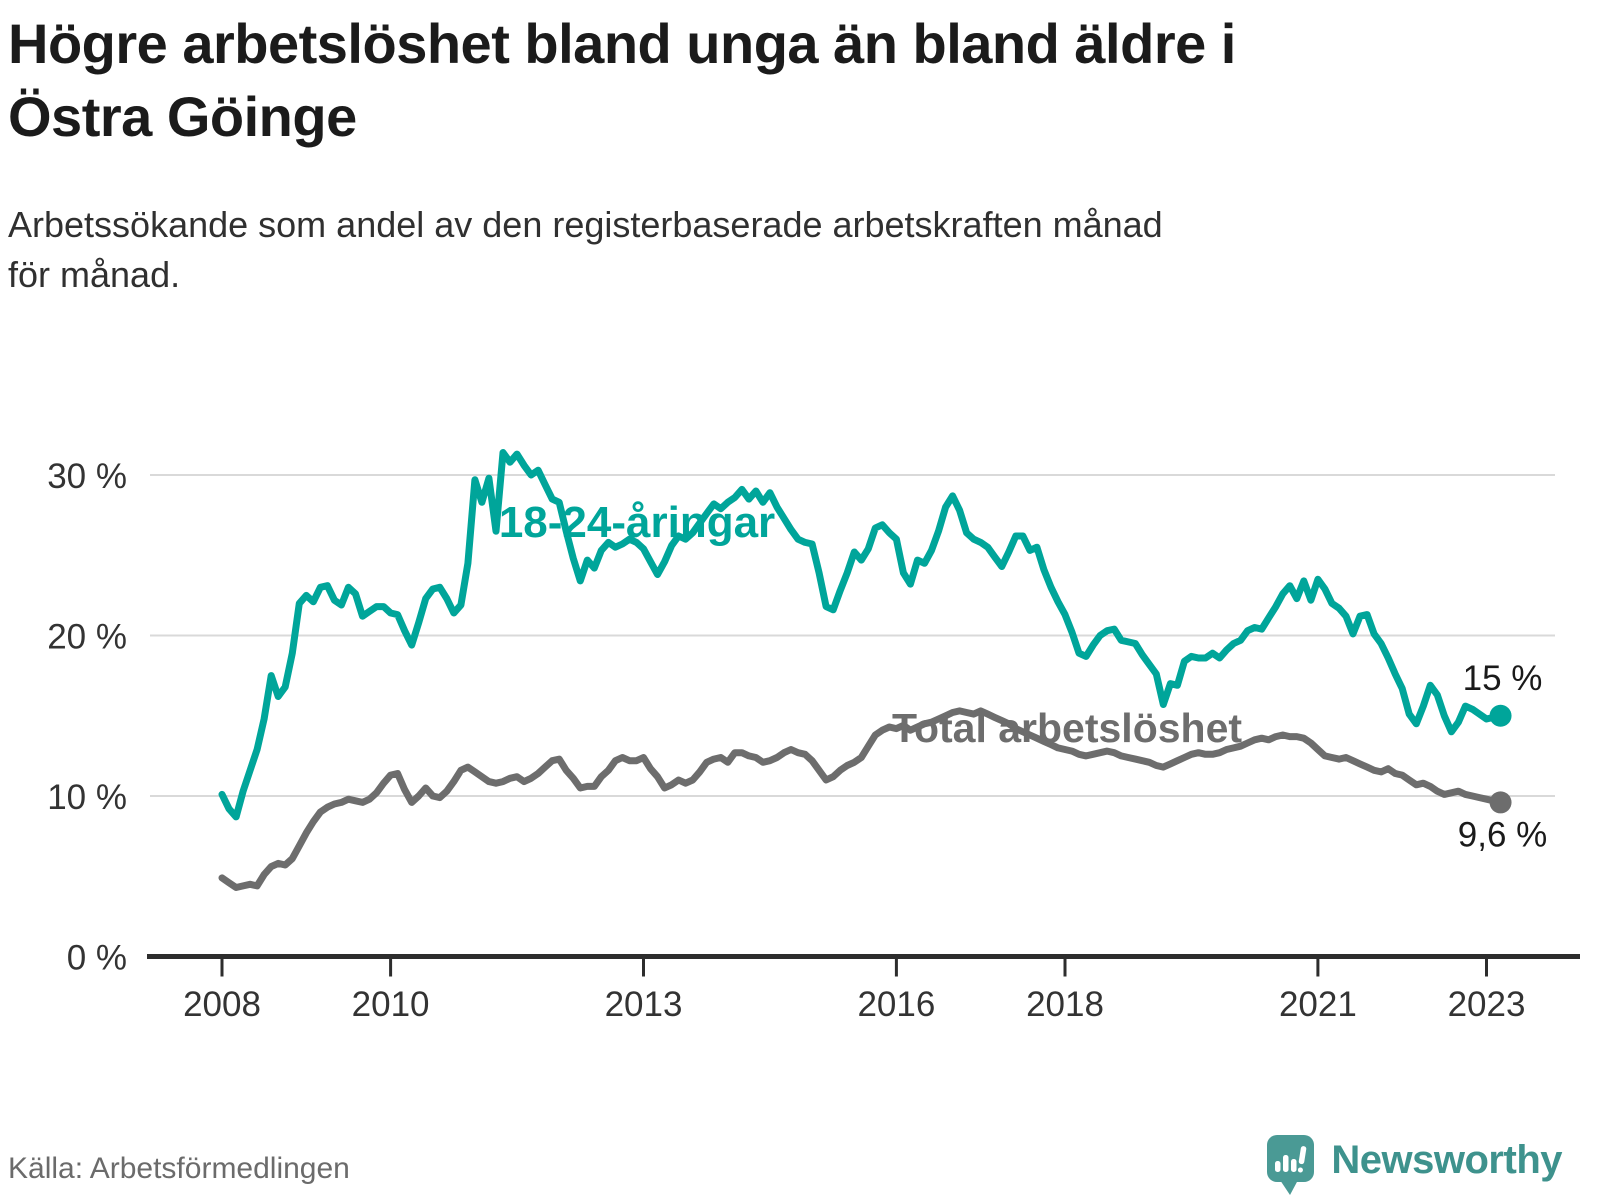  What do you see at coordinates (87, 637) in the screenshot?
I see `y-tick-label-20: 20 %` at bounding box center [87, 637].